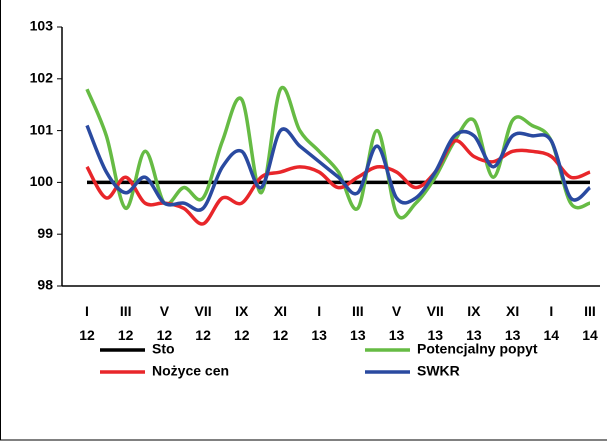 The height and width of the screenshot is (441, 607). I want to click on x-tick-label: XI 12, so click(281, 323).